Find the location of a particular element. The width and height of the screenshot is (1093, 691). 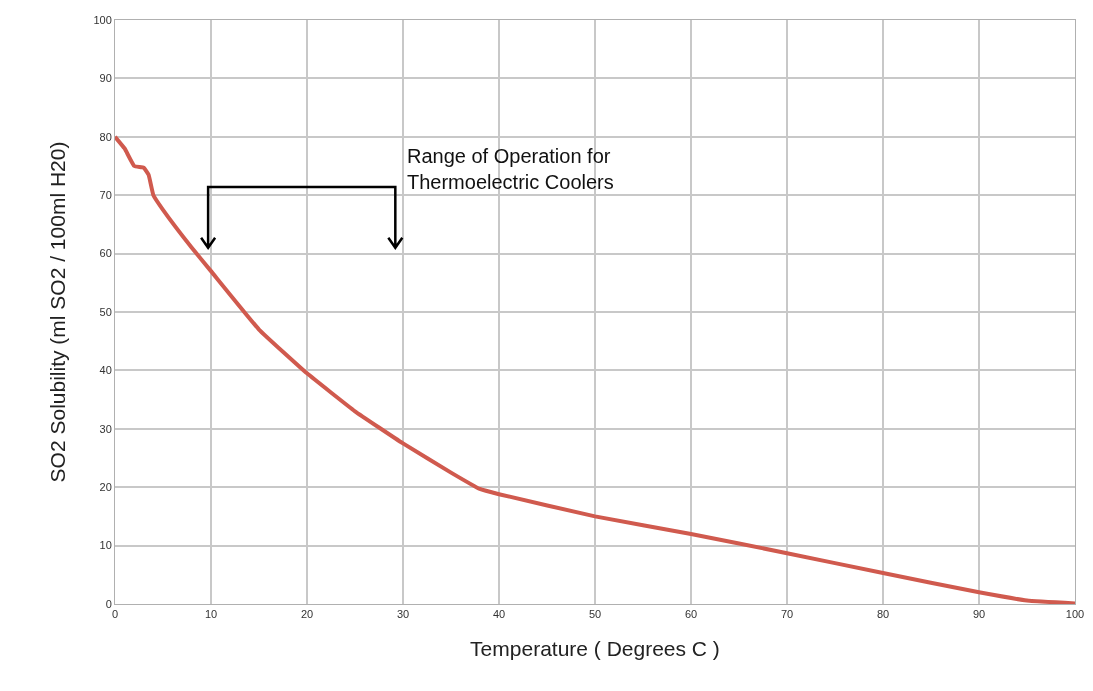

x-tick-label: 80 is located at coordinates (883, 614).